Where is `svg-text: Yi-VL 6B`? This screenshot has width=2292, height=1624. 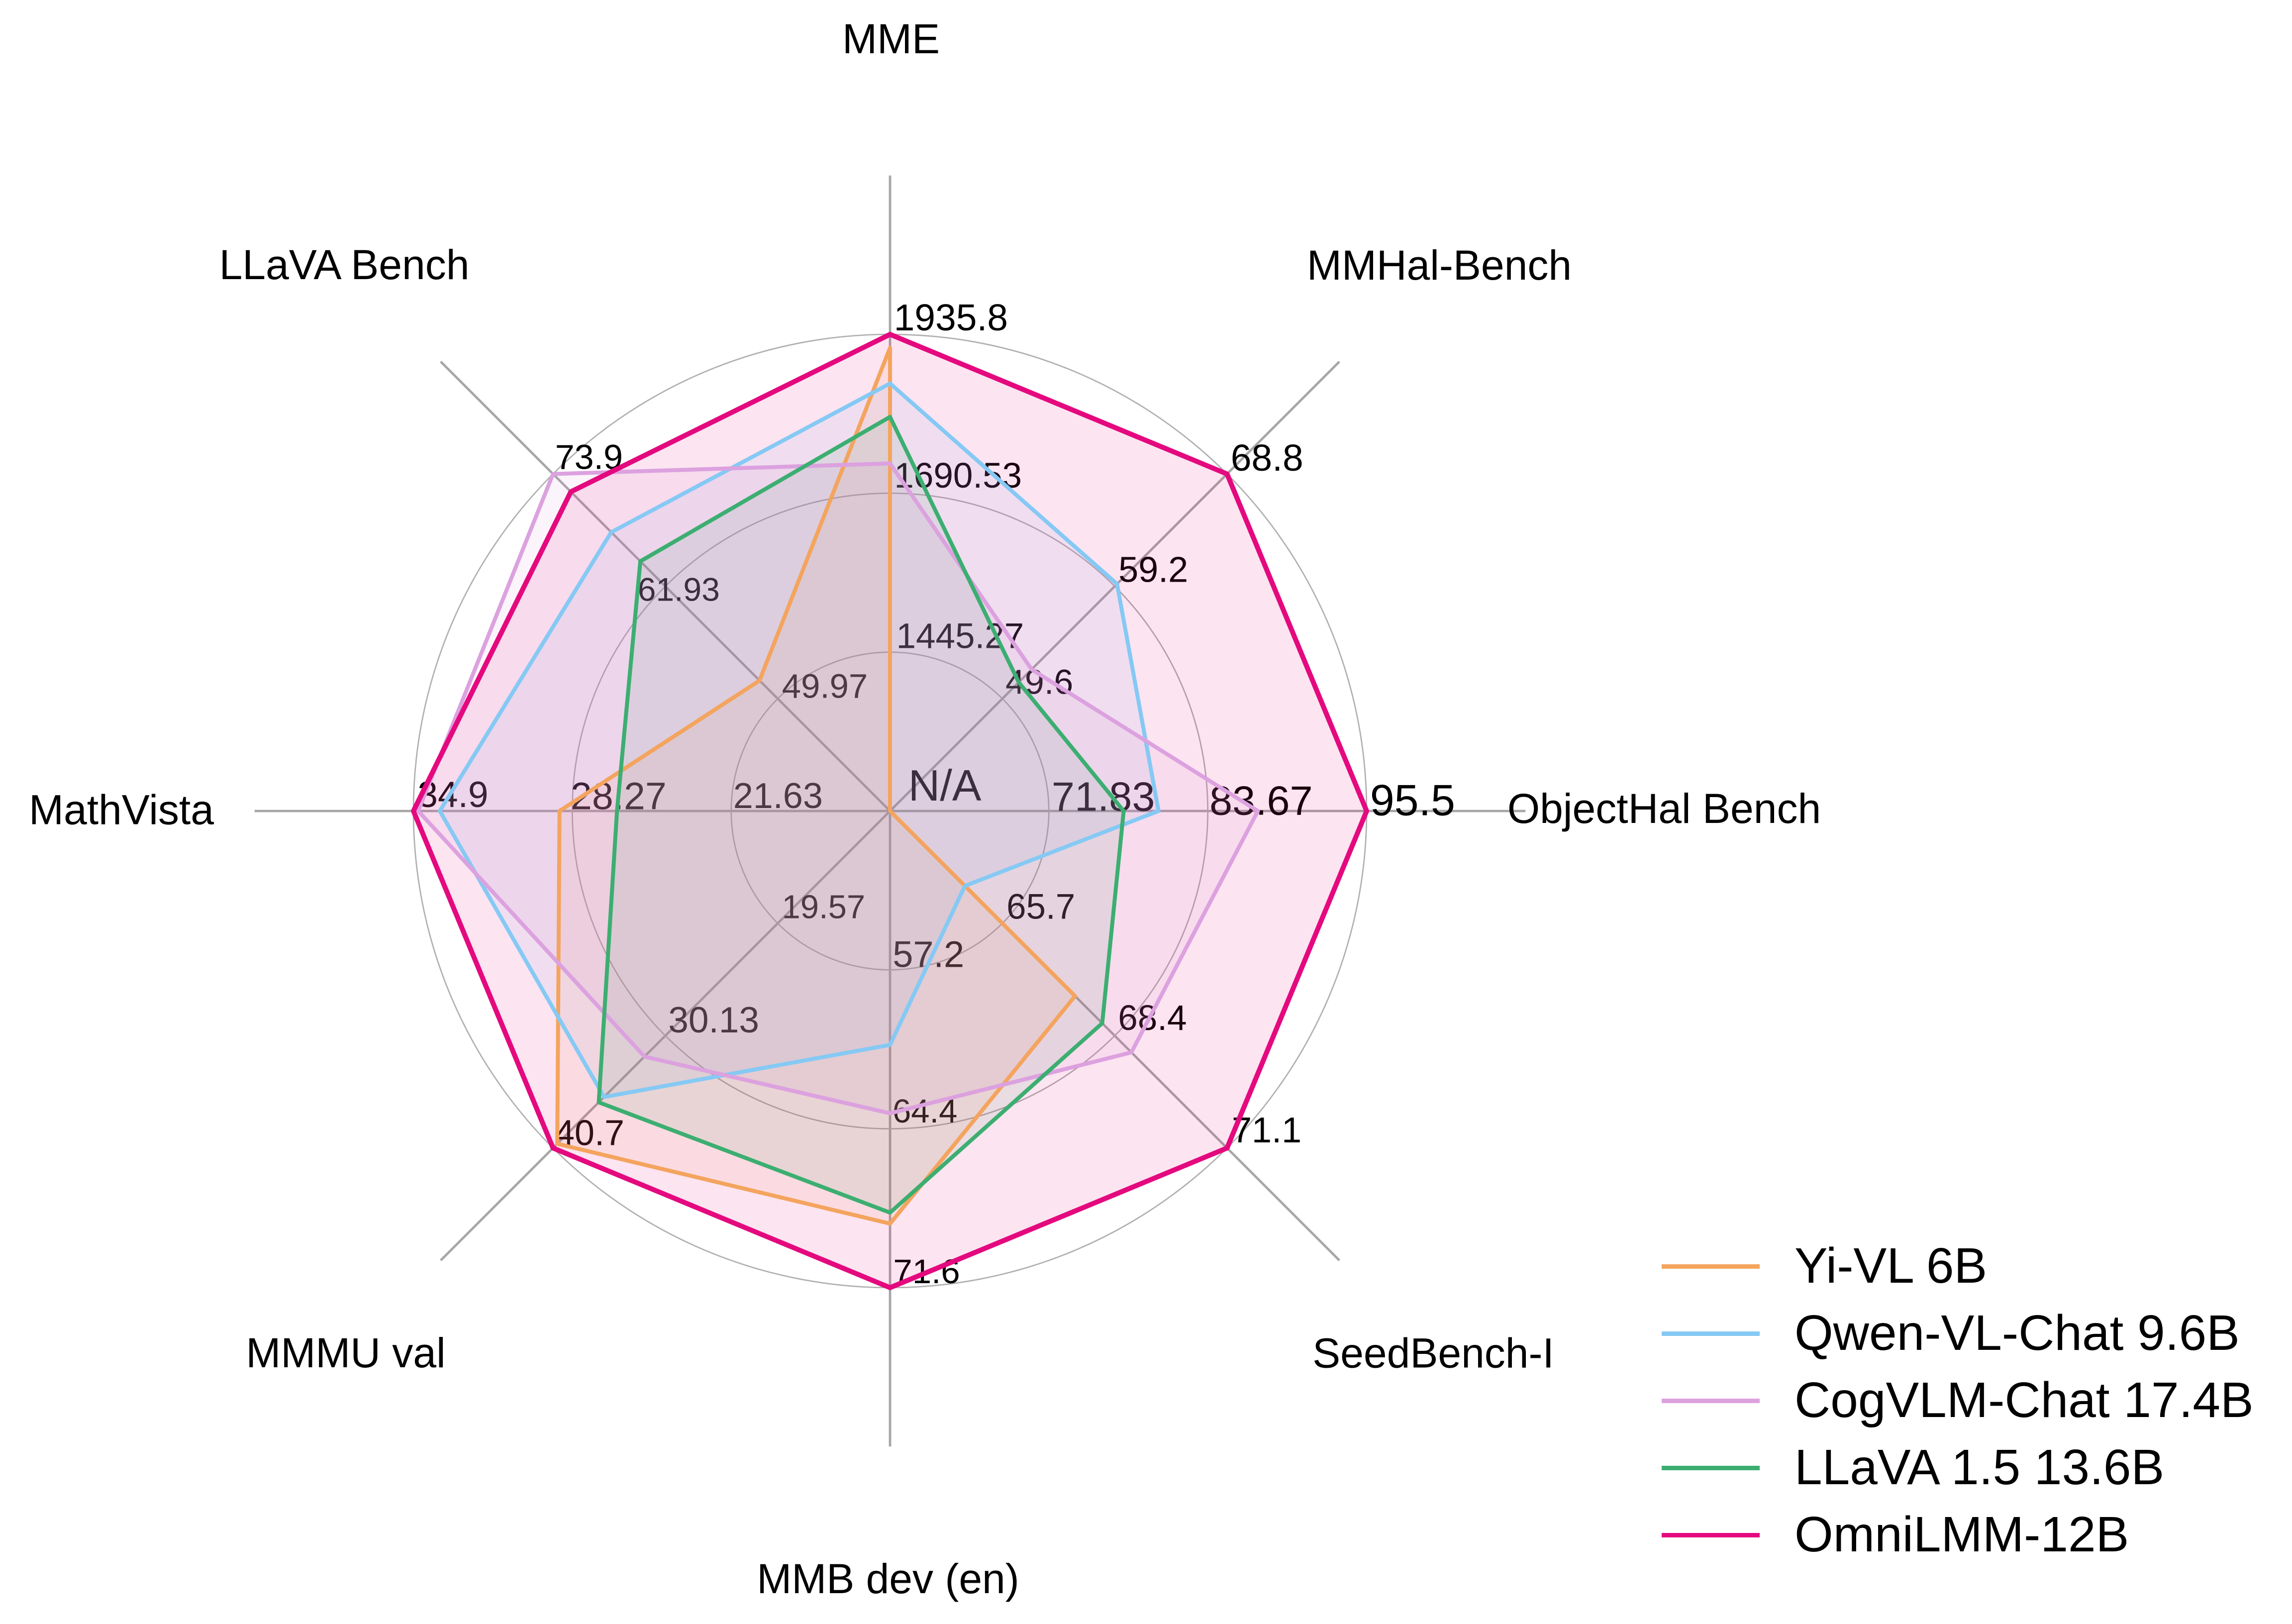
svg-text: Yi-VL 6B is located at coordinates (1890, 1266).